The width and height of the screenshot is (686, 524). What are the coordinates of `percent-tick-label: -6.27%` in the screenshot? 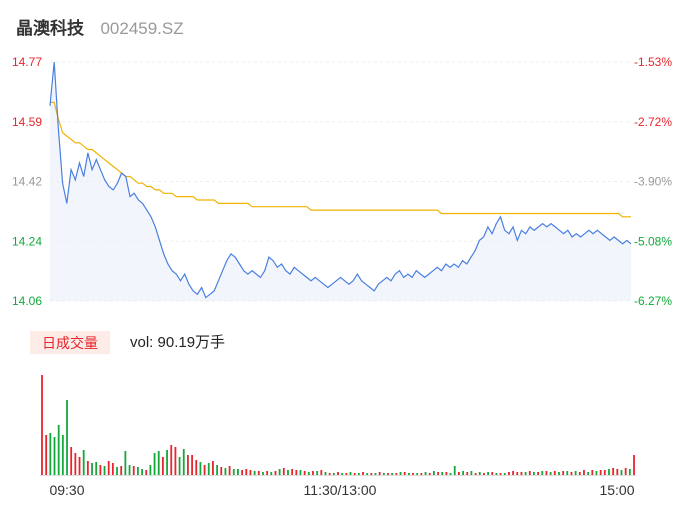 It's located at (653, 301).